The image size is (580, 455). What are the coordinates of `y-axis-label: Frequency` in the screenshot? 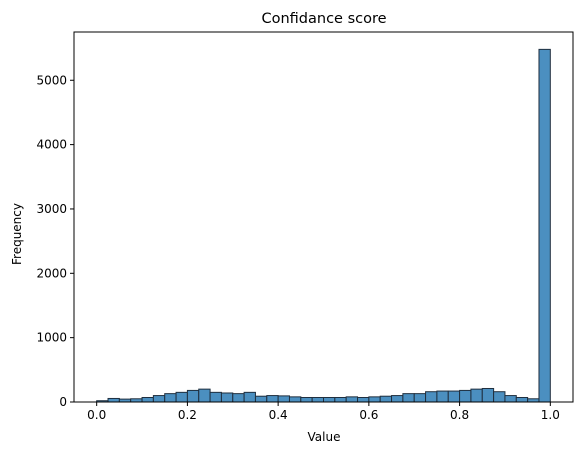 It's located at (17, 234).